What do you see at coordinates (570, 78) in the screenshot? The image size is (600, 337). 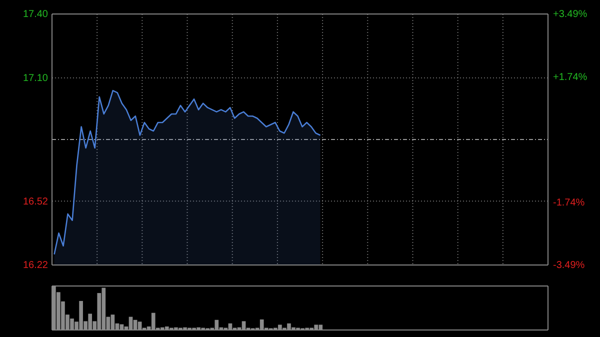 I see `y2-tick-label: +1.74%` at bounding box center [570, 78].